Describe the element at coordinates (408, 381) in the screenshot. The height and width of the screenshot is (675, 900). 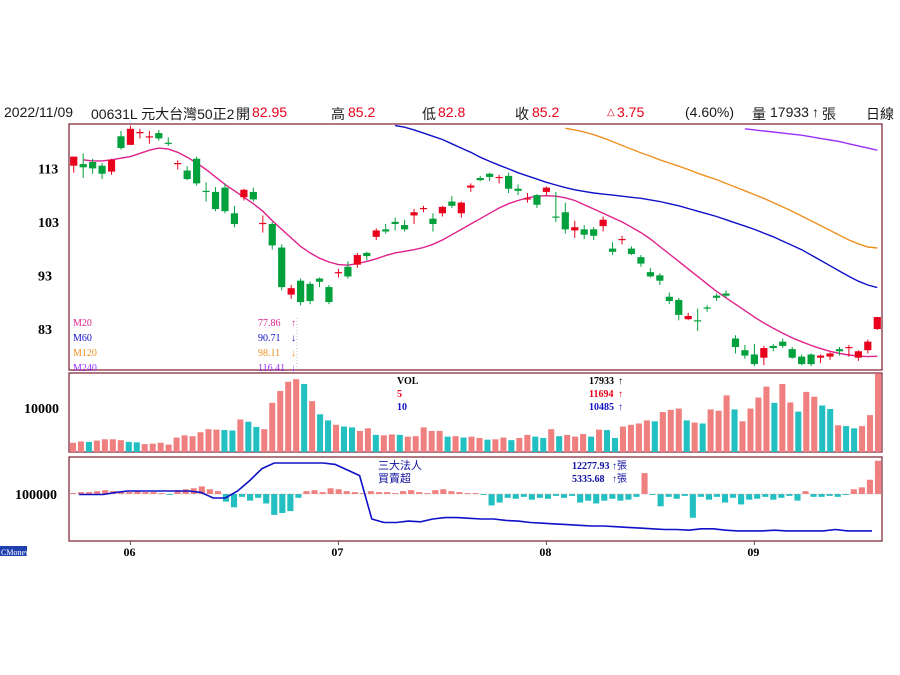
I see `vol-legend-name: VOL` at that location.